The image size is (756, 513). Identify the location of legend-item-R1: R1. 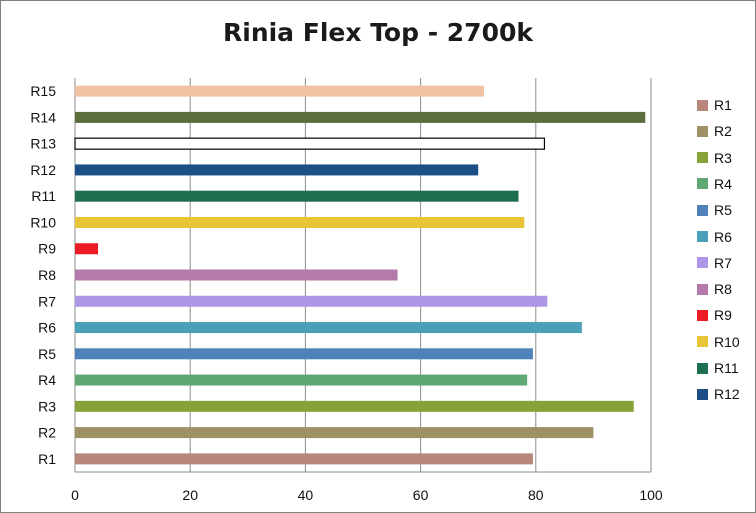
(714, 105).